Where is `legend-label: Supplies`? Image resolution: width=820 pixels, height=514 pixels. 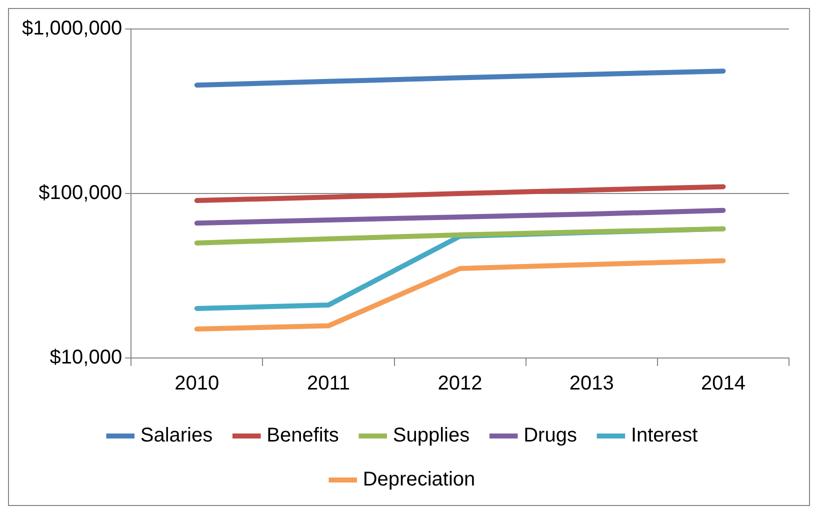 legend-label: Supplies is located at coordinates (431, 435).